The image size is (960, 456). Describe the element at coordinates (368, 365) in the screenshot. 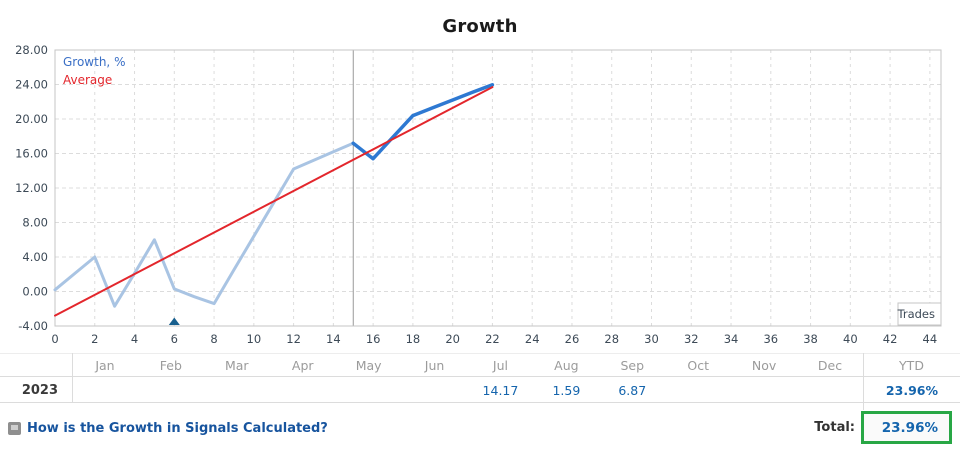

I see `month-header-may: May` at that location.